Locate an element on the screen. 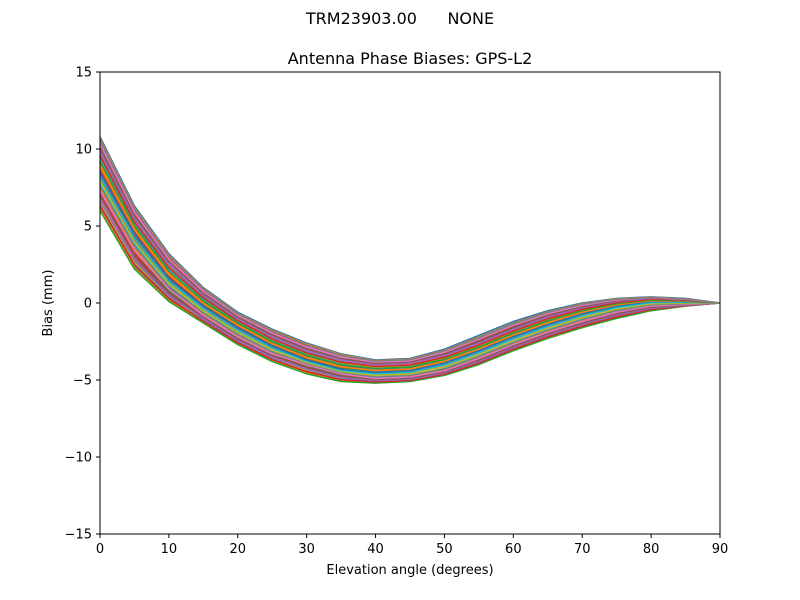 The width and height of the screenshot is (800, 600). x-tick-label: 0 is located at coordinates (100, 549).